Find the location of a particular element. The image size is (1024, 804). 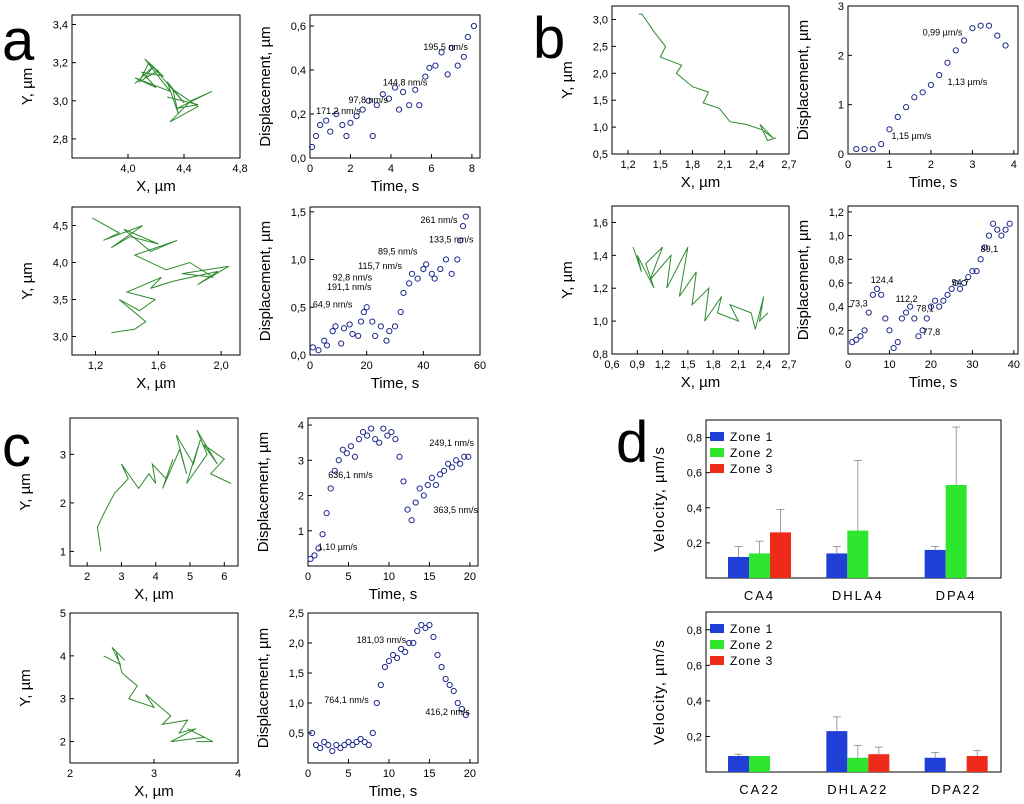

b-disp-1-velocity-annotation: 1,13 µm/s is located at coordinates (968, 82).